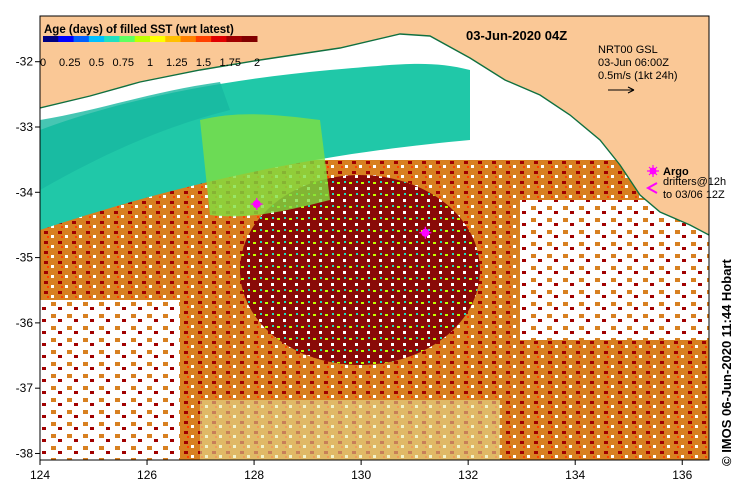  I want to click on drifters-legend-line2: to 03/06 12Z, so click(694, 195).